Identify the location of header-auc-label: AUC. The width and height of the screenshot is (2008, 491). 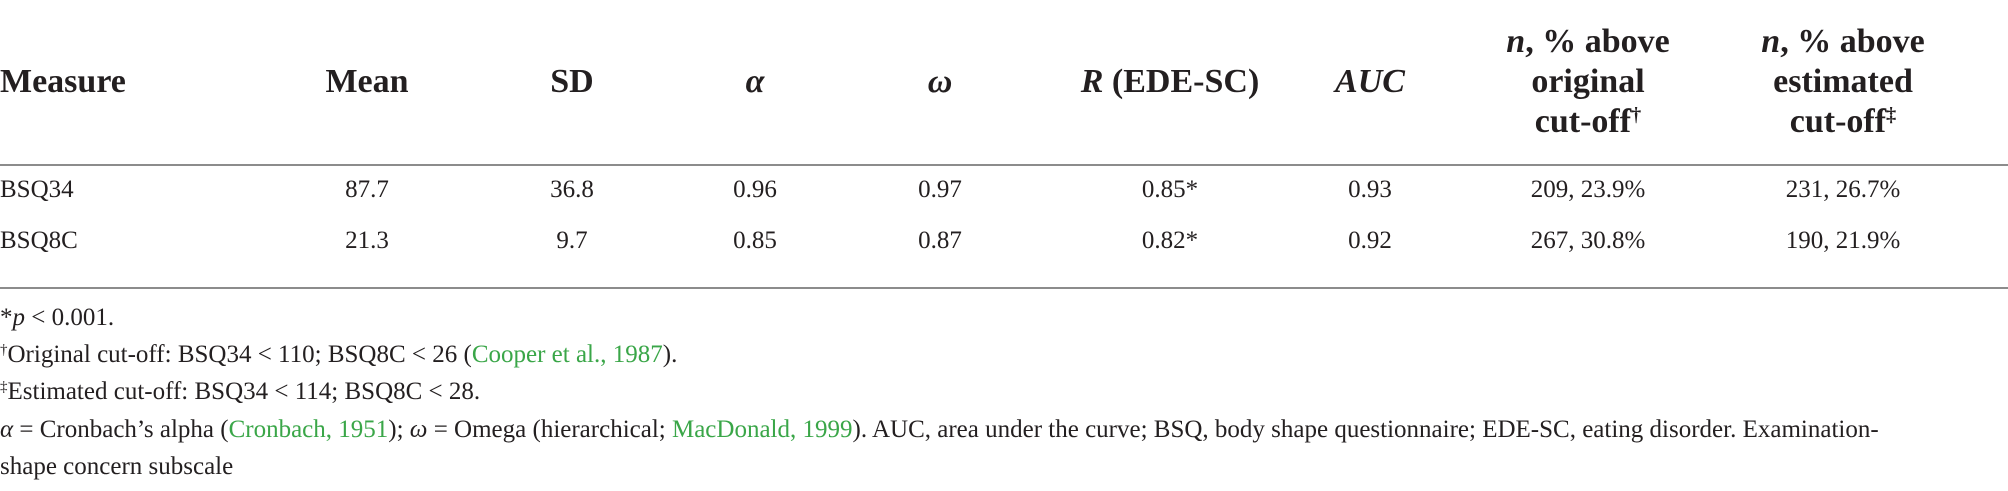
(1370, 81).